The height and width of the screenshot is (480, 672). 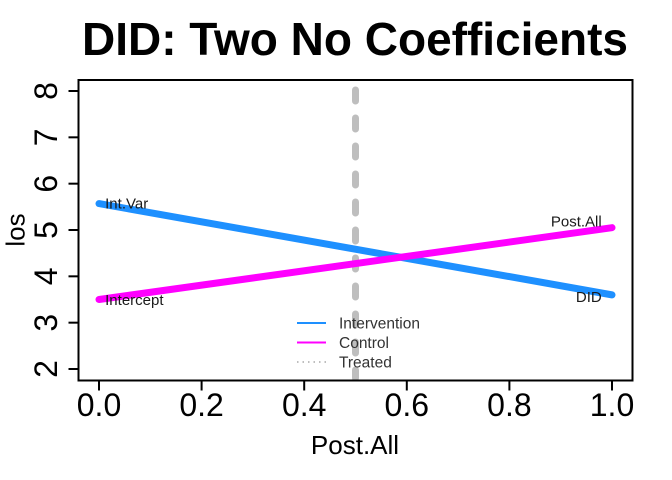 I want to click on x-axis-label: Post.All, so click(x=355, y=445).